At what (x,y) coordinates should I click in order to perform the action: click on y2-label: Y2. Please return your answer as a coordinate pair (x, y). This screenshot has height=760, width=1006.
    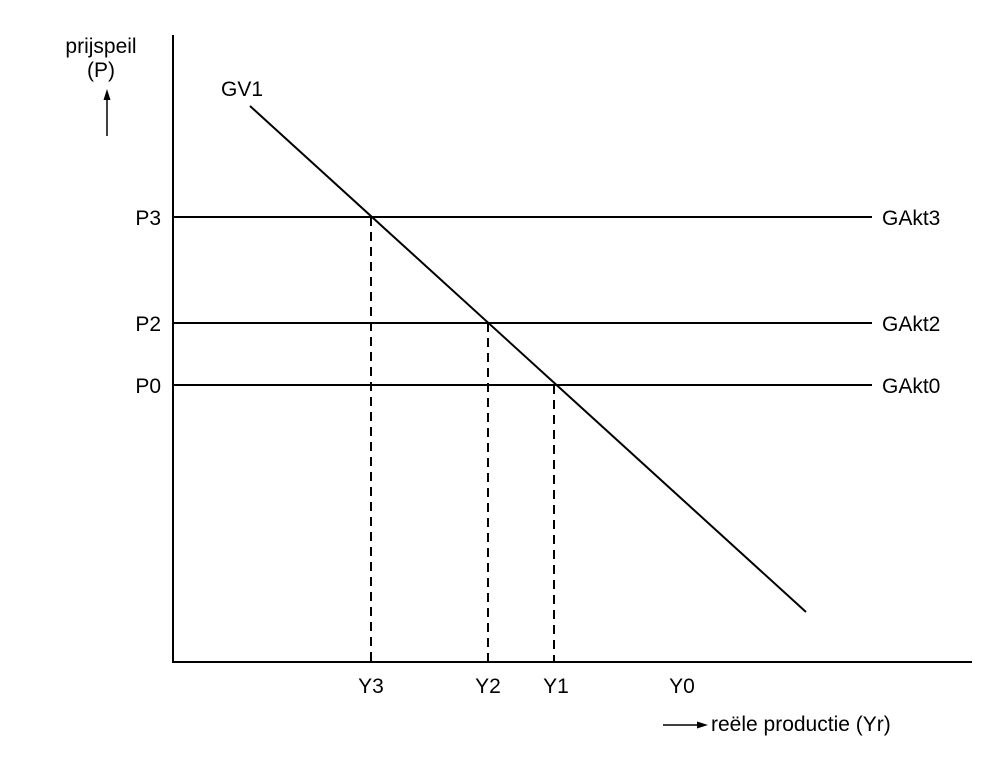
    Looking at the image, I should click on (488, 686).